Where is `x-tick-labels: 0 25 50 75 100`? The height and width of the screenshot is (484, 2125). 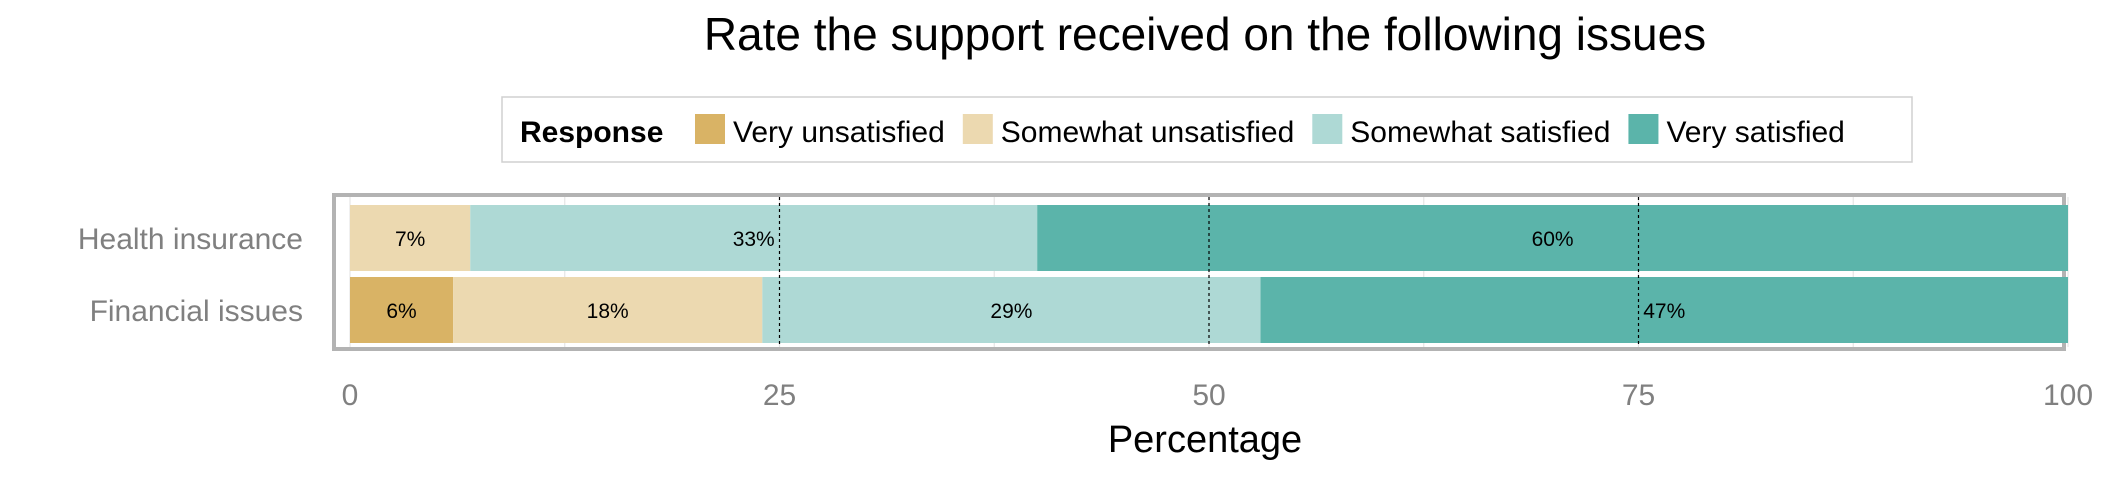 x-tick-labels: 0 25 50 75 100 is located at coordinates (1217, 395).